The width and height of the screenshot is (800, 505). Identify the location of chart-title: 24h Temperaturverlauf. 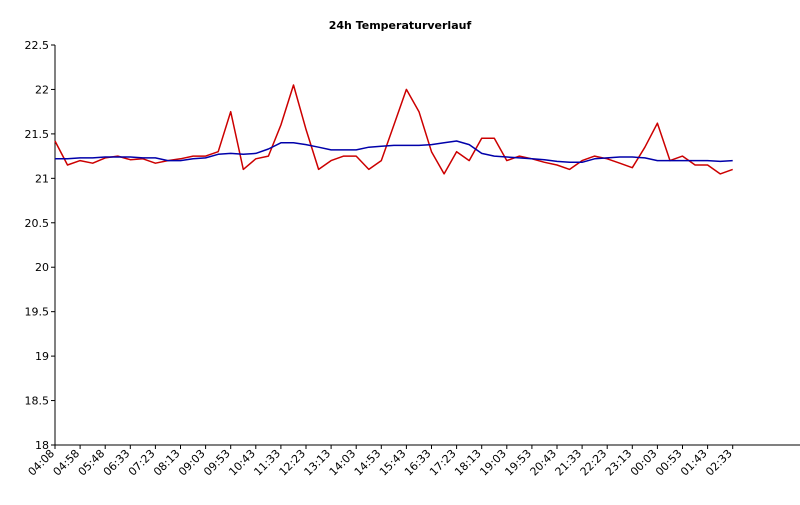
(400, 25).